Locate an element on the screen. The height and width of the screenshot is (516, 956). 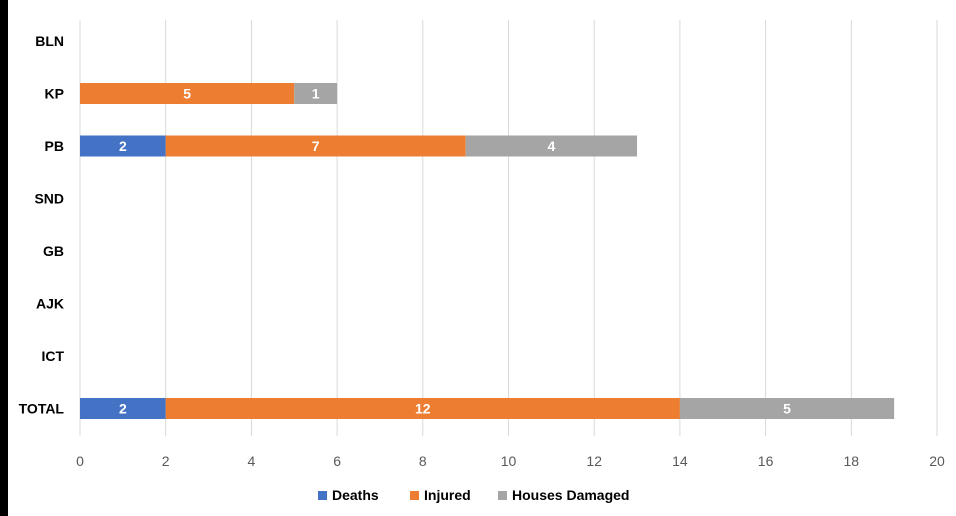
data-label: 12 is located at coordinates (423, 409).